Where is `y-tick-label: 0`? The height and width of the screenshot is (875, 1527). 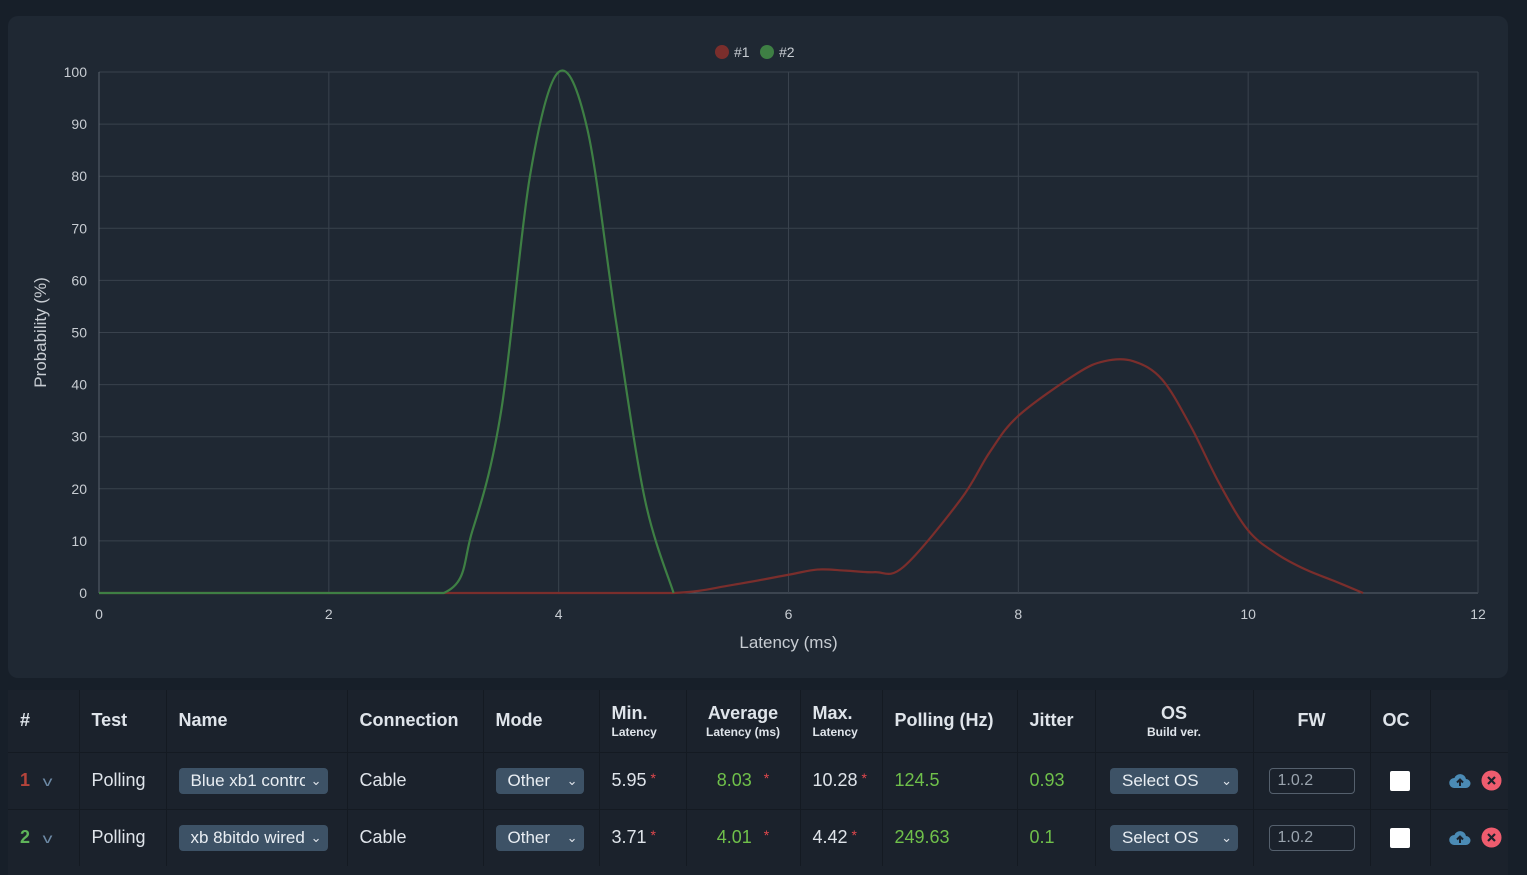 y-tick-label: 0 is located at coordinates (83, 593).